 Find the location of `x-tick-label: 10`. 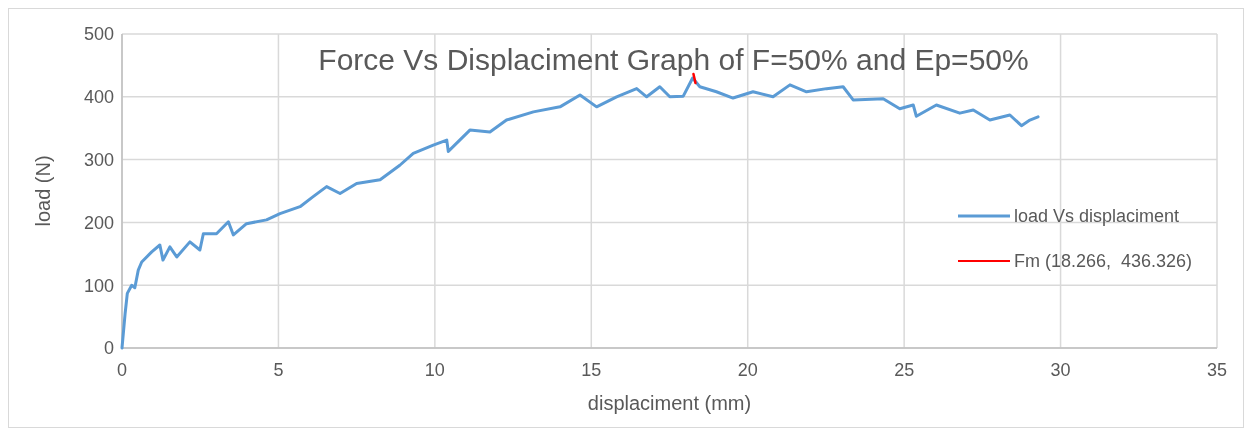

x-tick-label: 10 is located at coordinates (434, 370).